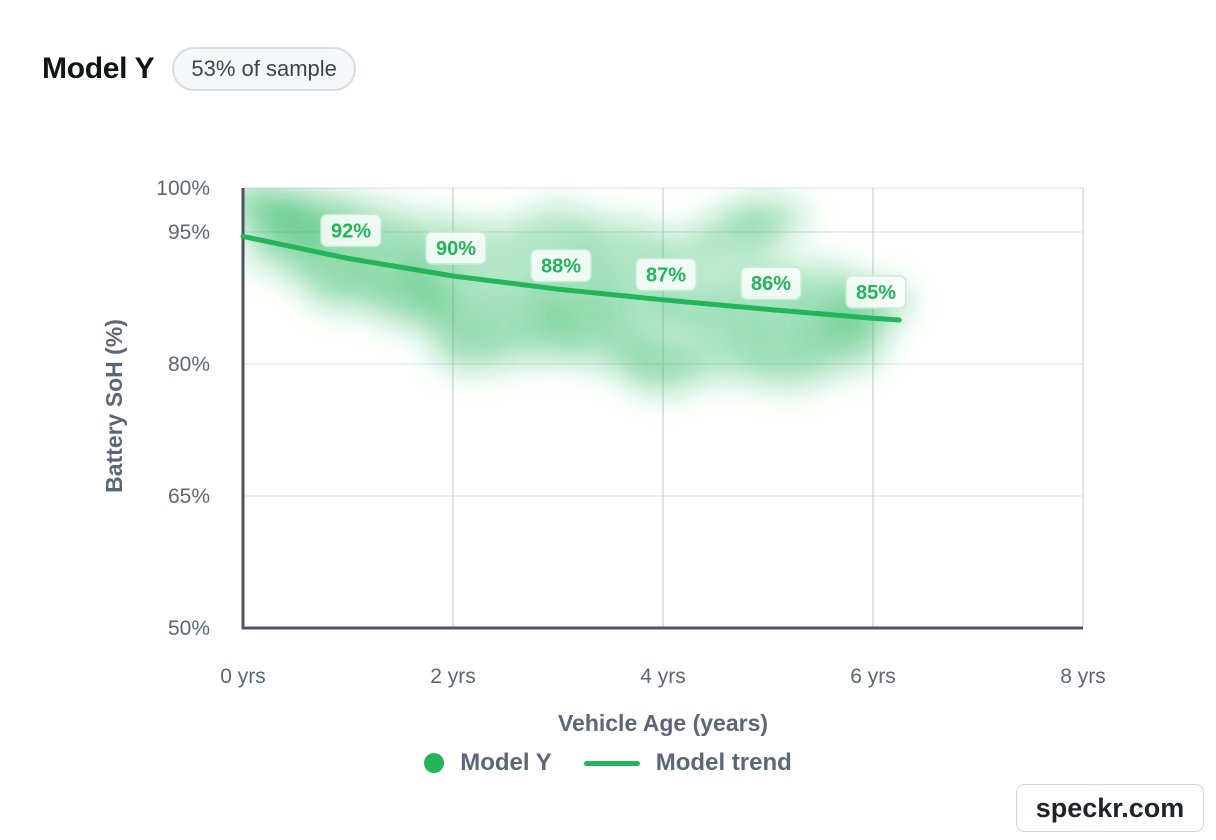 This screenshot has height=840, width=1216. I want to click on sample-share-badge: 53% of sample, so click(264, 69).